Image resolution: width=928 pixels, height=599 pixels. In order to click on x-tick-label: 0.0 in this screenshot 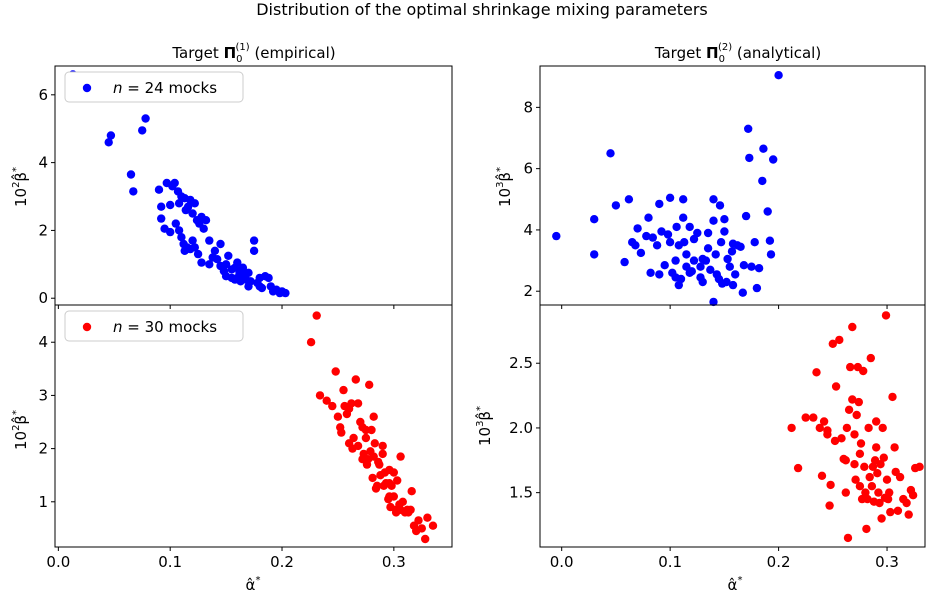, I will do `click(562, 562)`.